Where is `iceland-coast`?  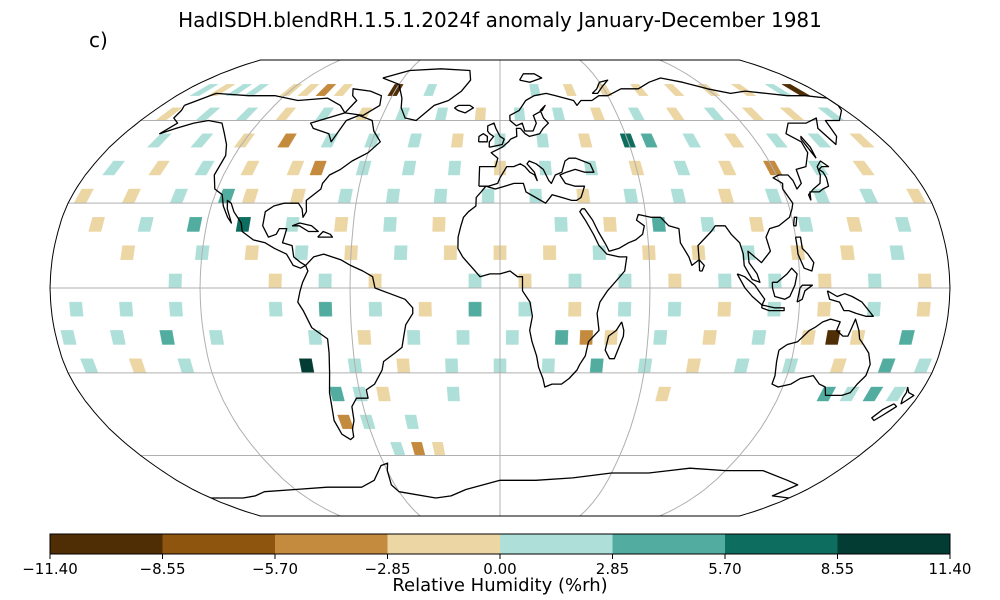
iceland-coast is located at coordinates (464, 109).